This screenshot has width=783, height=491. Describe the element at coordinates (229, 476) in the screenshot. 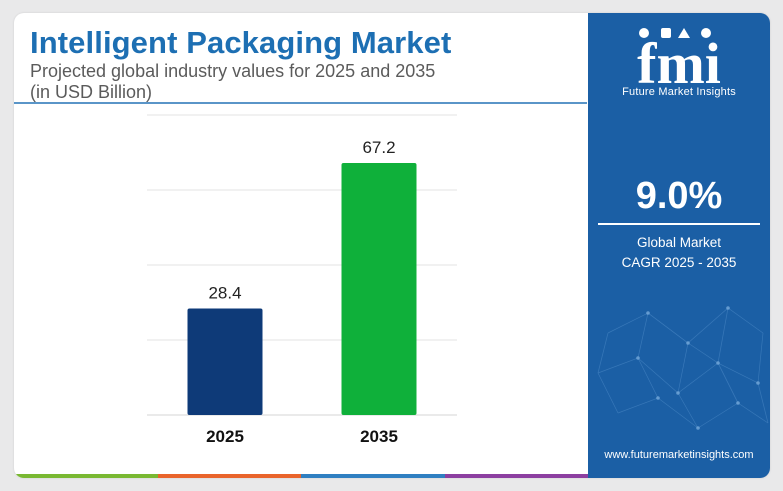

I see `strip-orange` at that location.